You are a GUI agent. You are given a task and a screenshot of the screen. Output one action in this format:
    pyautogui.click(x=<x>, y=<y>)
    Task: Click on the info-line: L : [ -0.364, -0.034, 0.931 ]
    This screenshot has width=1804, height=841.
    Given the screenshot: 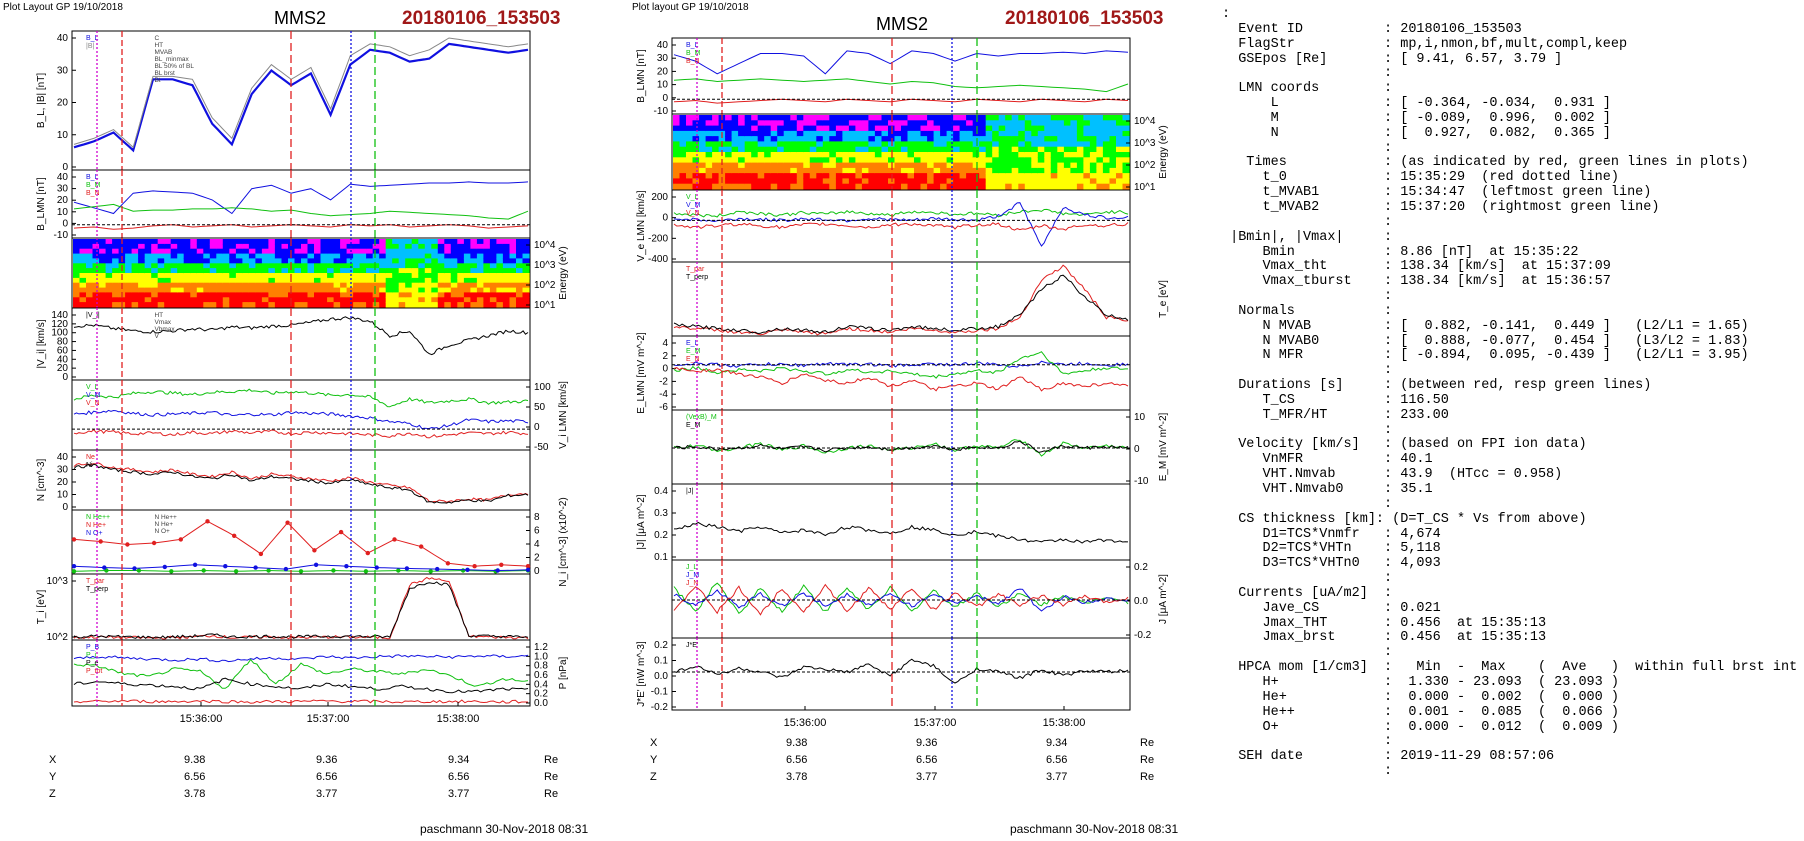 What is the action you would take?
    pyautogui.click(x=1440, y=104)
    